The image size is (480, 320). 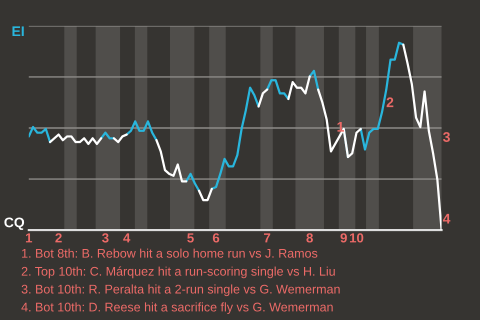 What do you see at coordinates (126, 237) in the screenshot?
I see `x-tick-label: 4` at bounding box center [126, 237].